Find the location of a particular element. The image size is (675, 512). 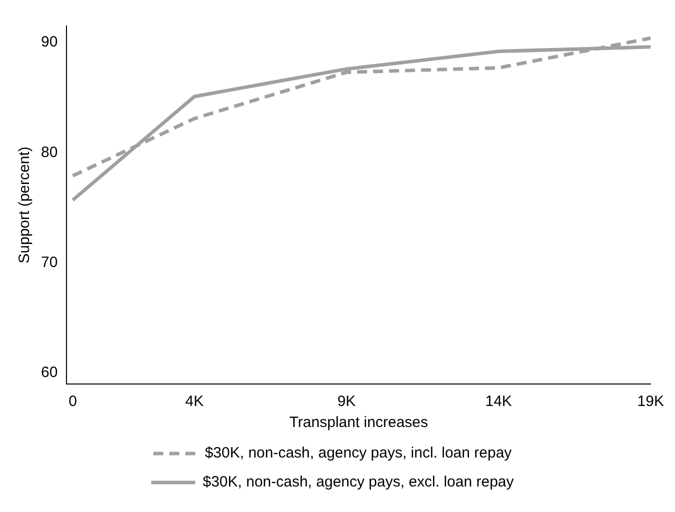

x-axis-title: Transplant increases is located at coordinates (358, 423).